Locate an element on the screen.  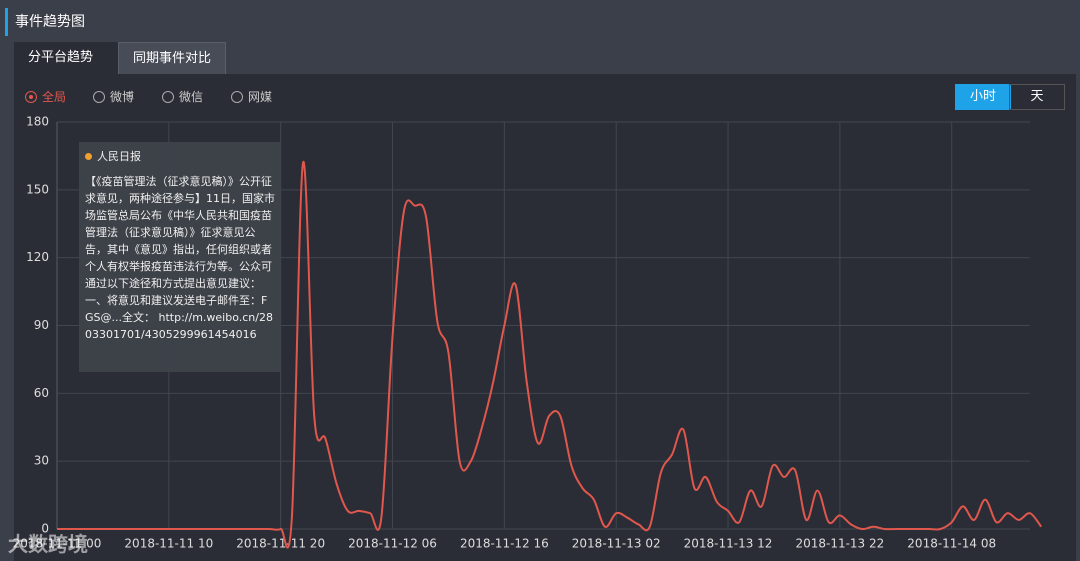
radio: 微博 is located at coordinates (113, 96).